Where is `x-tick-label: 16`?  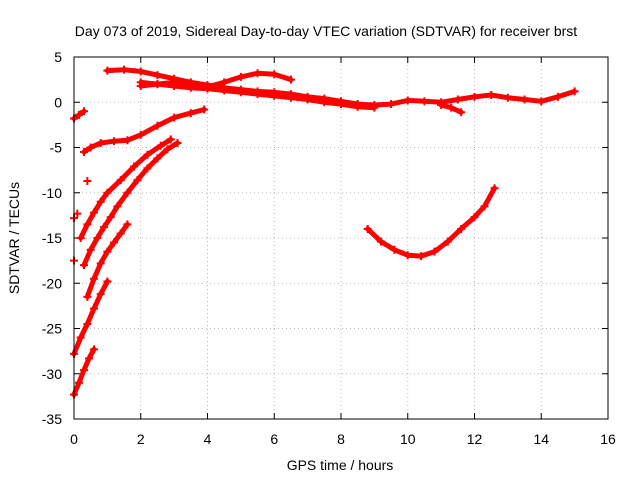
x-tick-label: 16 is located at coordinates (608, 439).